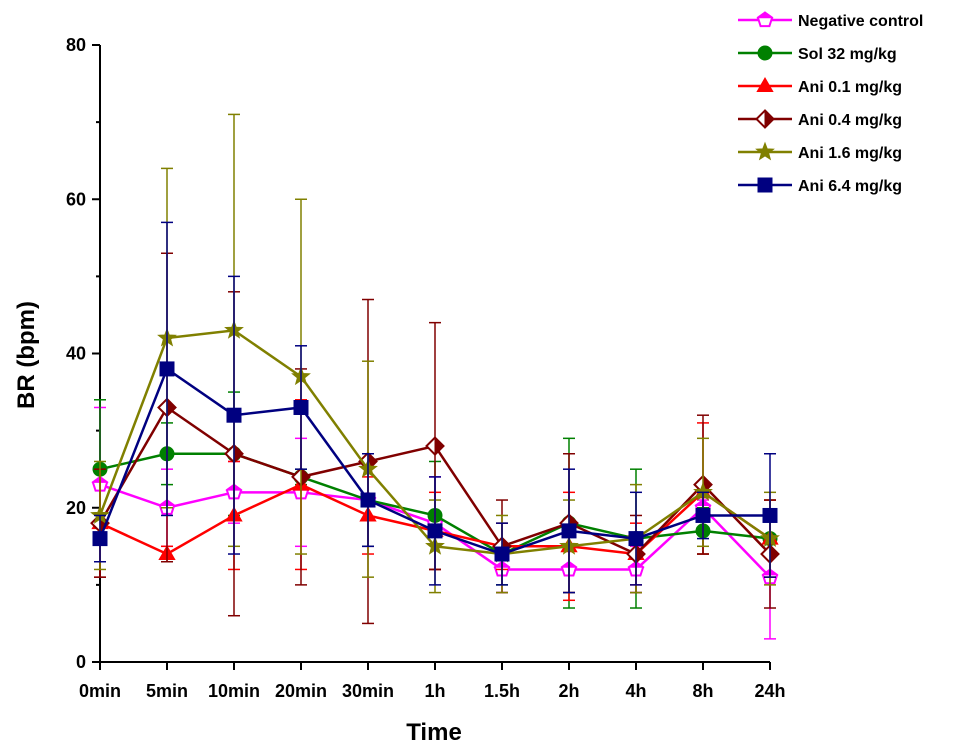 The image size is (968, 747). What do you see at coordinates (635, 691) in the screenshot?
I see `x-tick-label: 4h` at bounding box center [635, 691].